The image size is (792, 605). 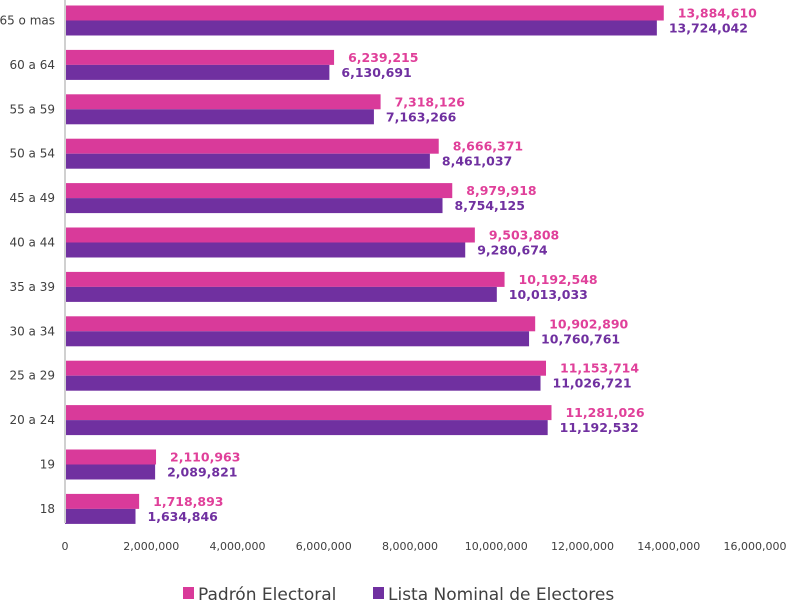 What do you see at coordinates (32, 198) in the screenshot?
I see `category-label: 45 a 49` at bounding box center [32, 198].